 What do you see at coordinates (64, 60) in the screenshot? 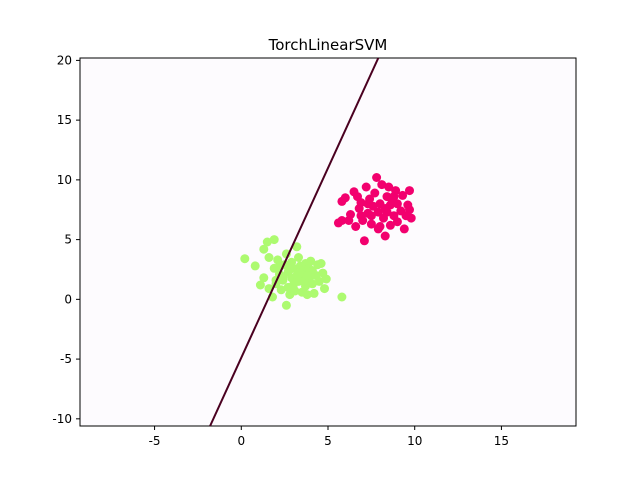
I see `y-tick-label: 20` at bounding box center [64, 60].